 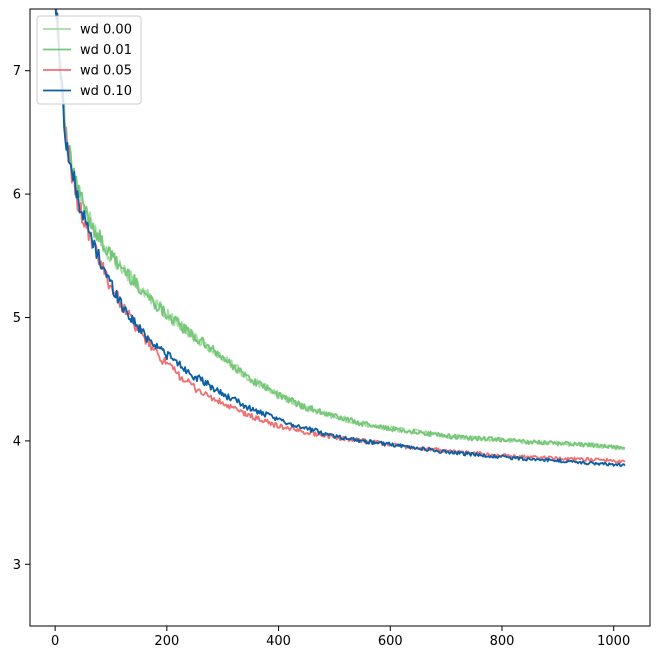 What do you see at coordinates (17, 441) in the screenshot?
I see `y-tick-label: 4` at bounding box center [17, 441].